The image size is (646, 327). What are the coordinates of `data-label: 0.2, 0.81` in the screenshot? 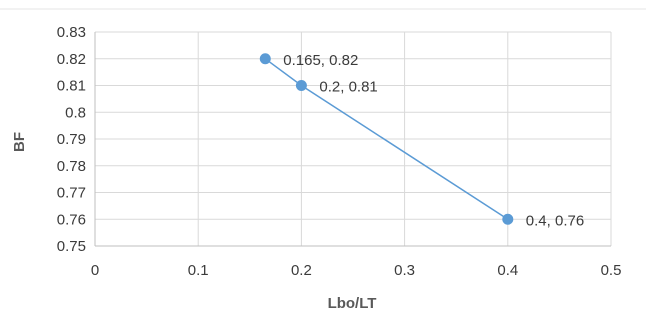 It's located at (348, 87).